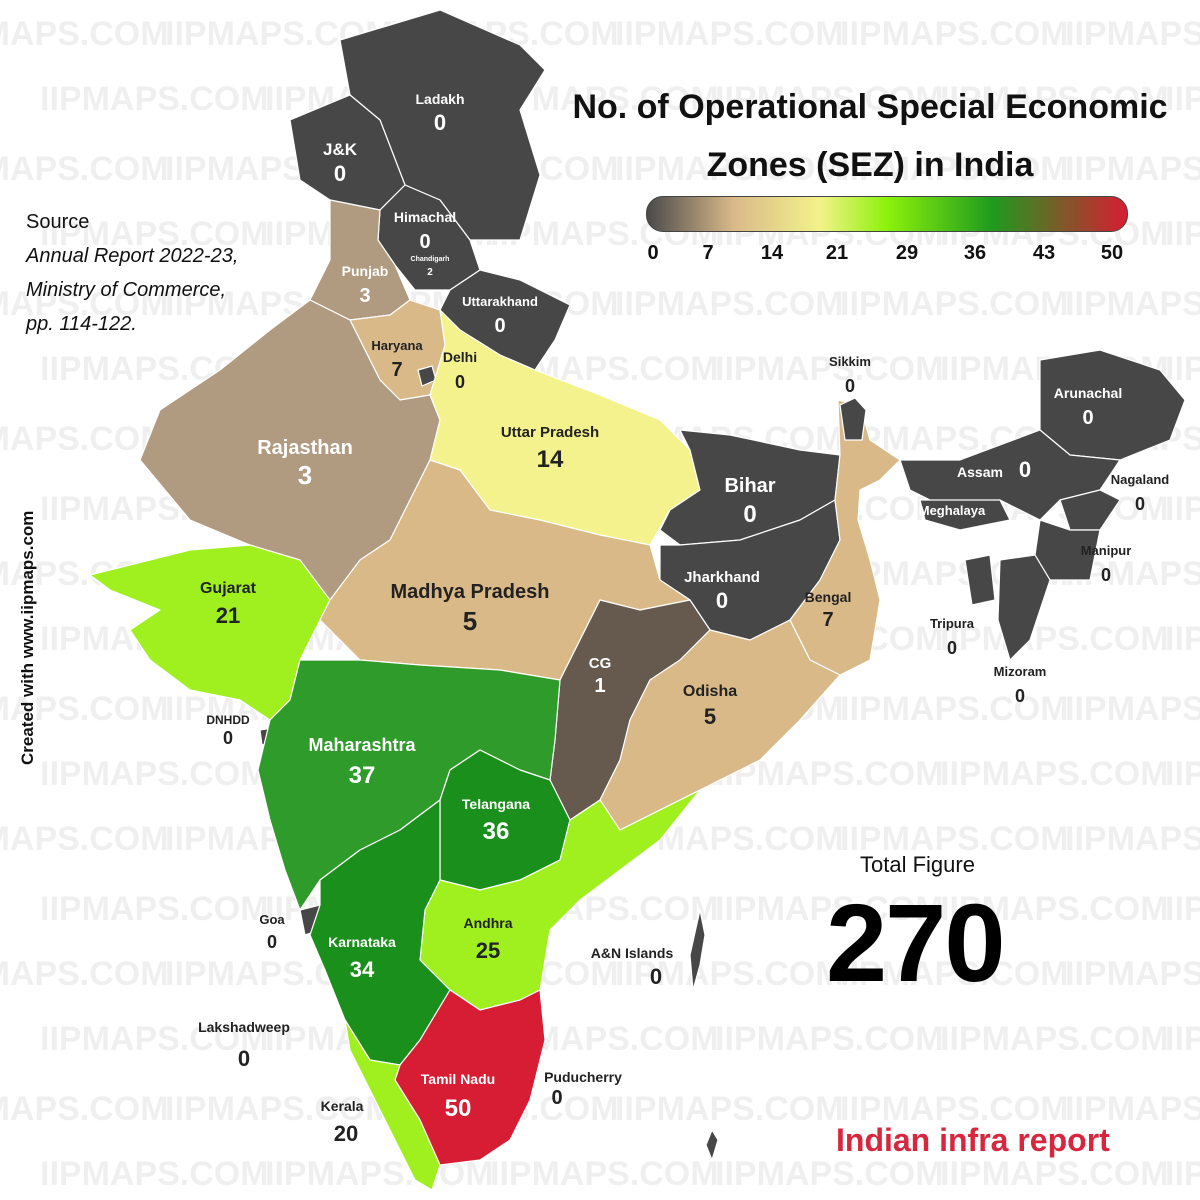 The image size is (1200, 1200). Describe the element at coordinates (1088, 393) in the screenshot. I see `region-name-arunachal: Arunachal` at that location.